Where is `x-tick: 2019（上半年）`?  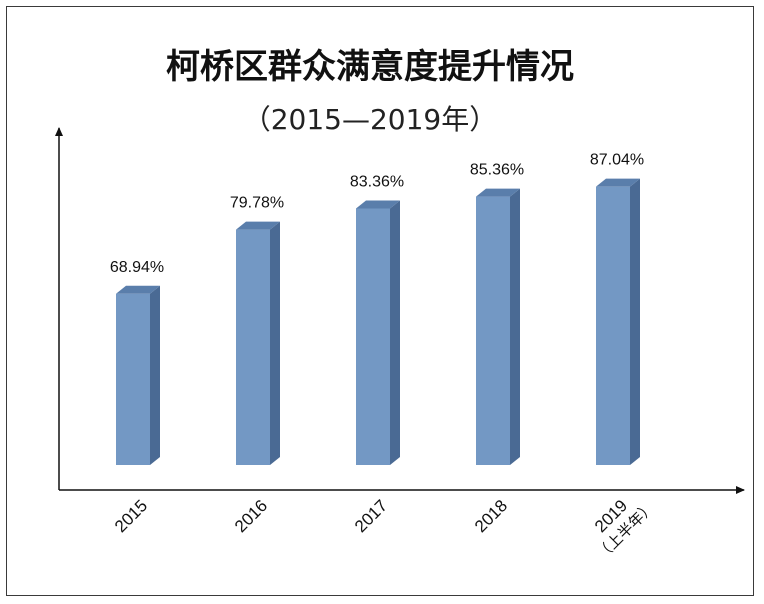
x-tick: 2019（上半年） is located at coordinates (624, 529).